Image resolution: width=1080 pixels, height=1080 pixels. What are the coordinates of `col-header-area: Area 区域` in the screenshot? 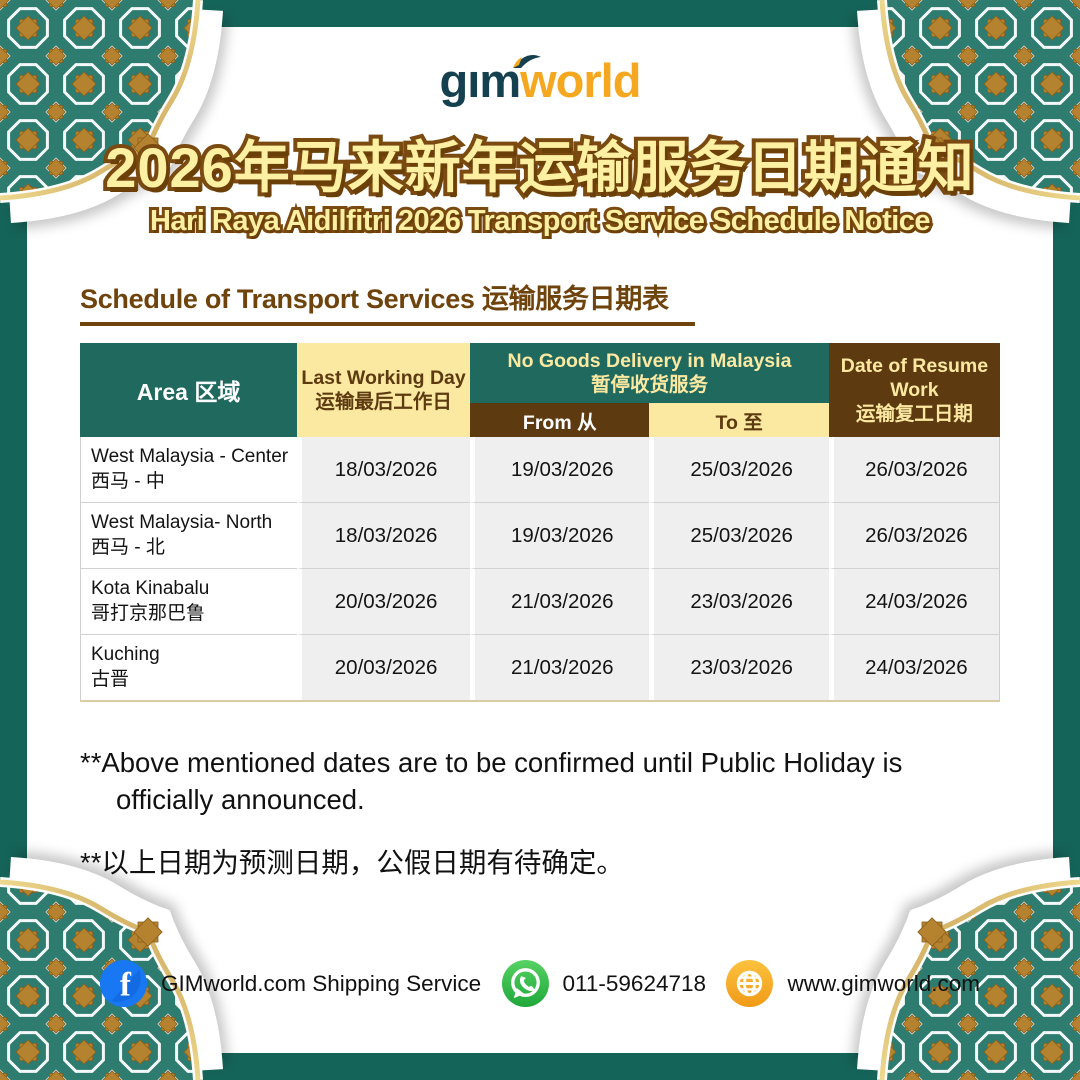 It's located at (189, 390).